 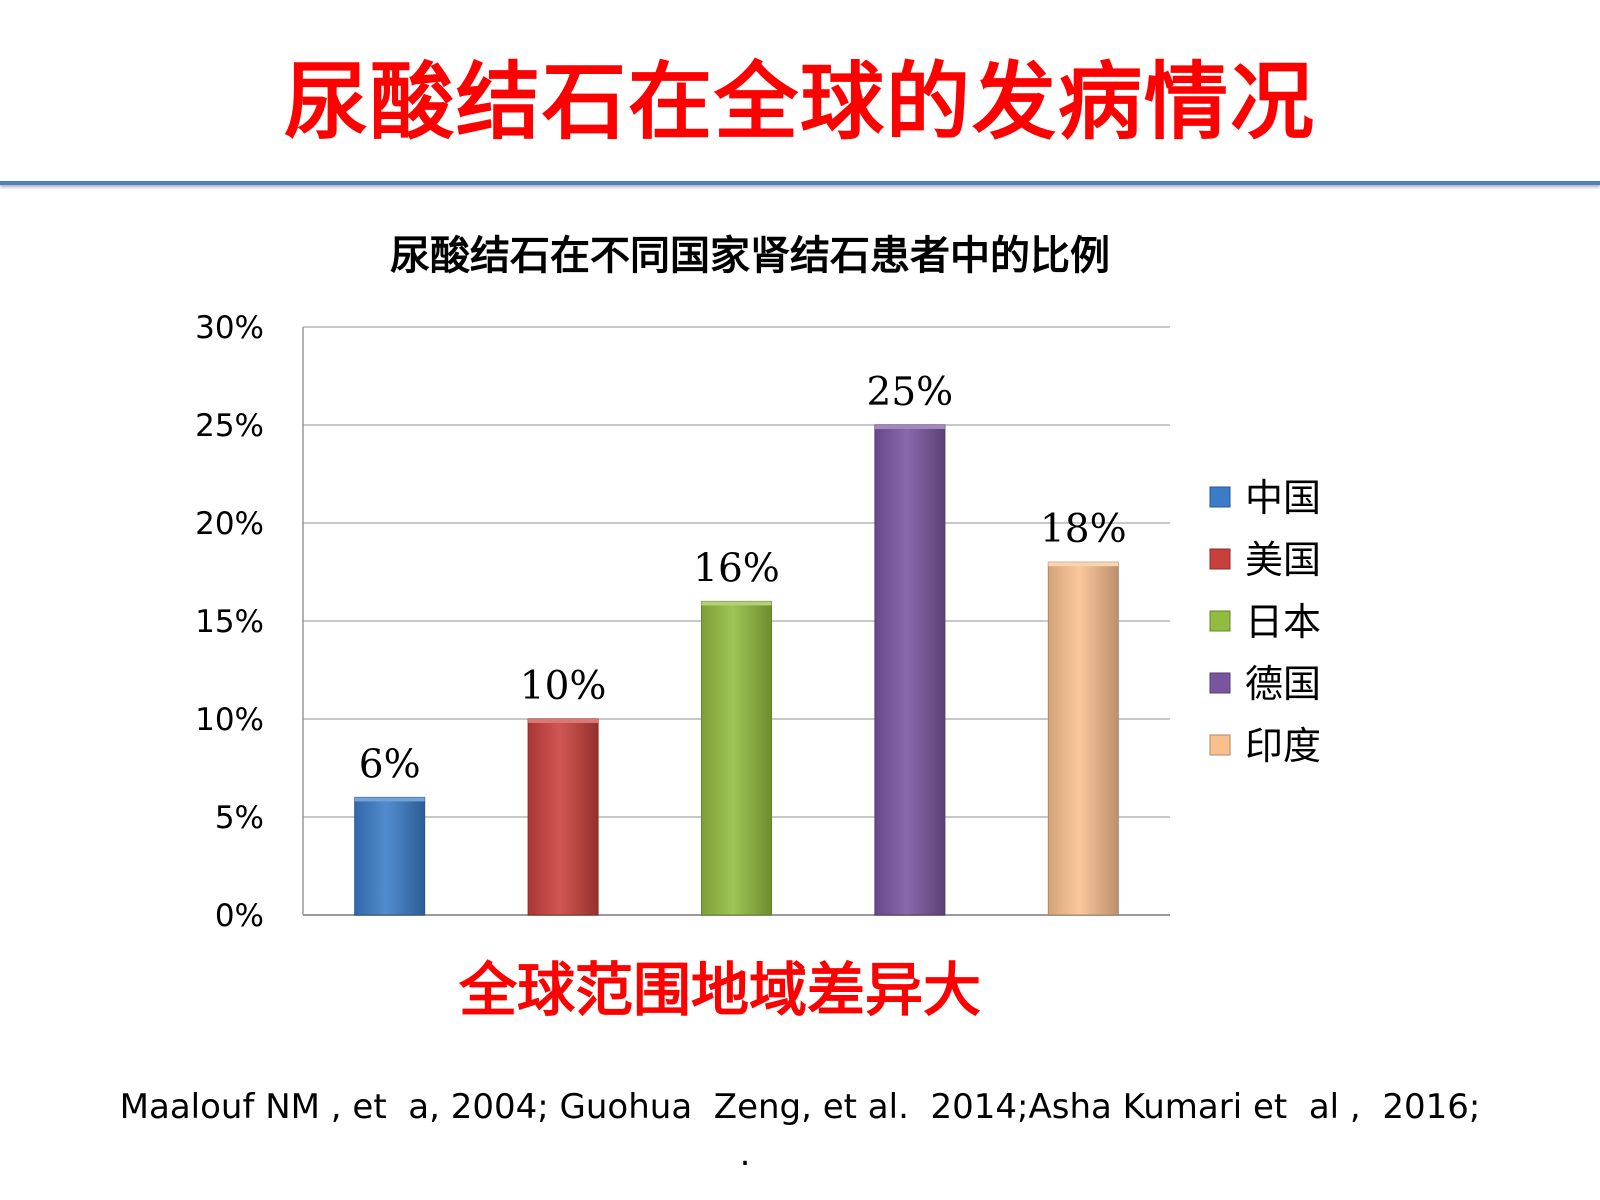 I want to click on y-tick-label: 10%, so click(x=229, y=720).